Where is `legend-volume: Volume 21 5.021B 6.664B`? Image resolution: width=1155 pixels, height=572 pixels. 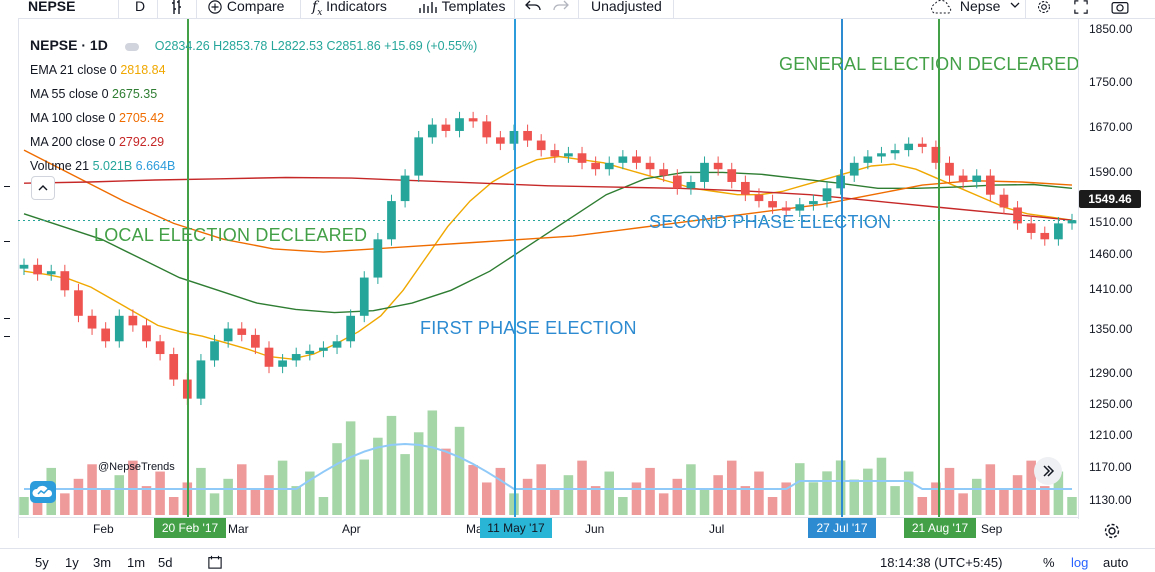
legend-volume: Volume 21 5.021B 6.664B is located at coordinates (253, 166).